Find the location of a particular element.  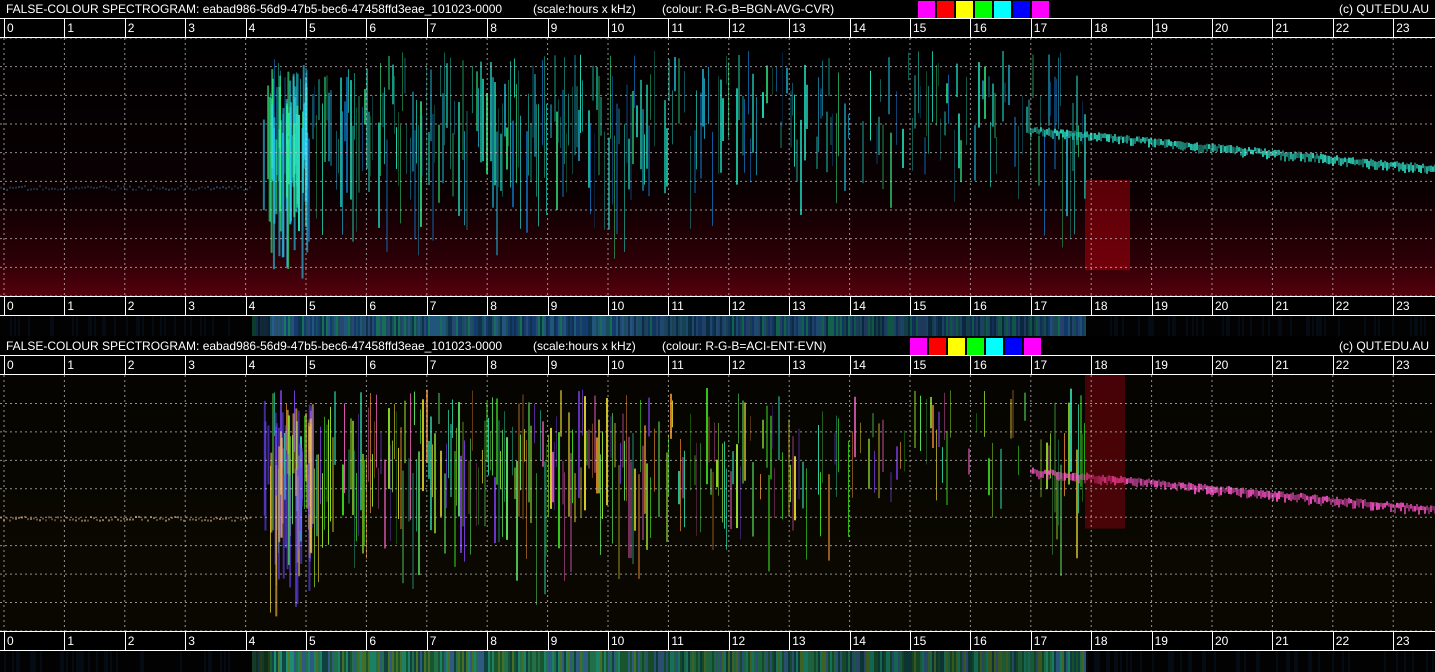

index-strip-svg is located at coordinates (717, 326).